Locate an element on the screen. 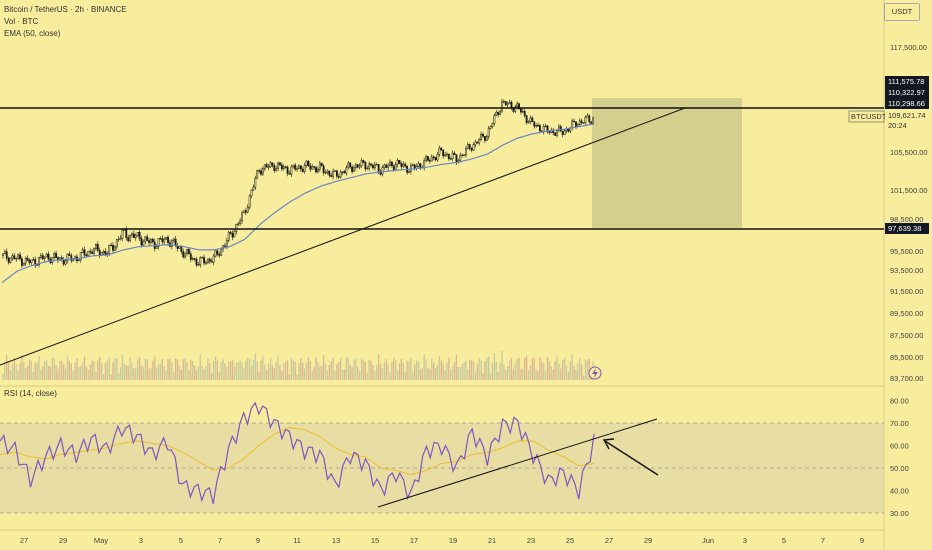  lightning-icon is located at coordinates (595, 373).